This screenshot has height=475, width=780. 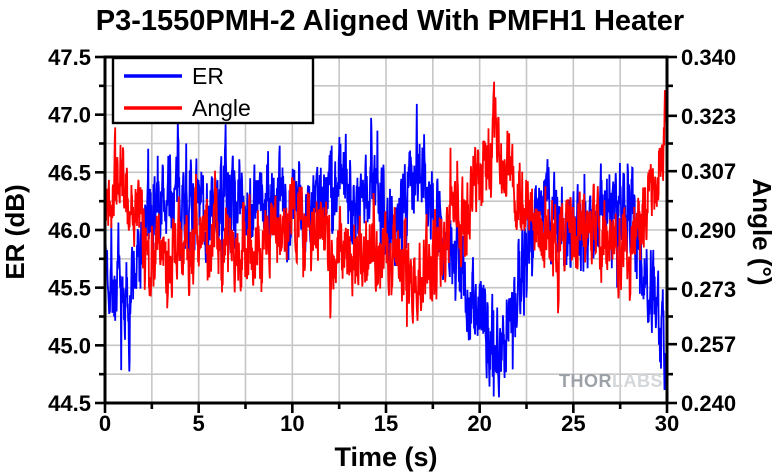 I want to click on y-left-tick-label: 46.5, so click(x=69, y=172).